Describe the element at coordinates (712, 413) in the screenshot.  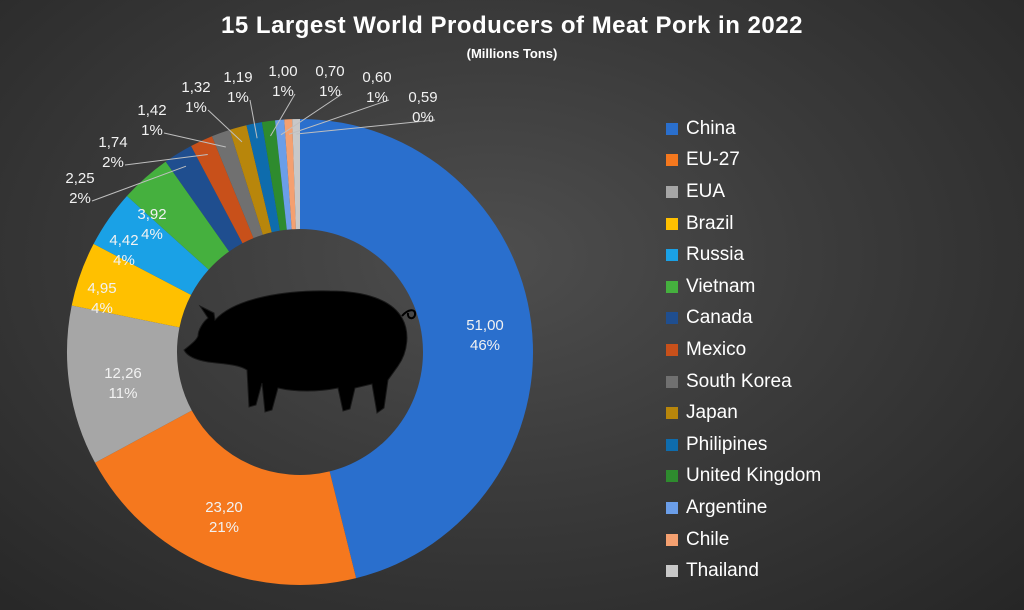
I see `legend-label: Japan` at that location.